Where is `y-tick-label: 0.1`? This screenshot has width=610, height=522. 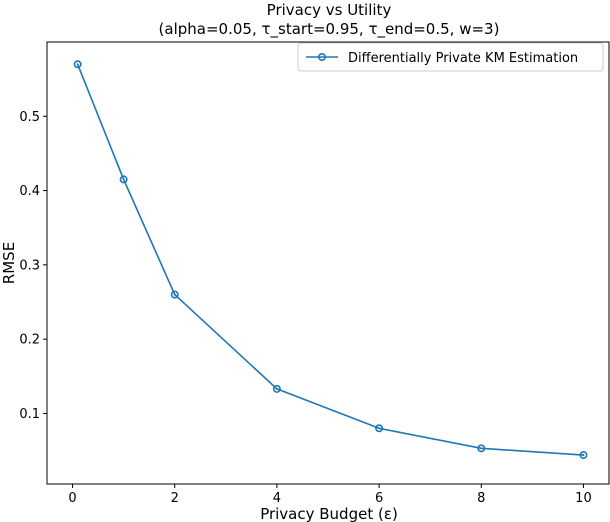 y-tick-label: 0.1 is located at coordinates (29, 414).